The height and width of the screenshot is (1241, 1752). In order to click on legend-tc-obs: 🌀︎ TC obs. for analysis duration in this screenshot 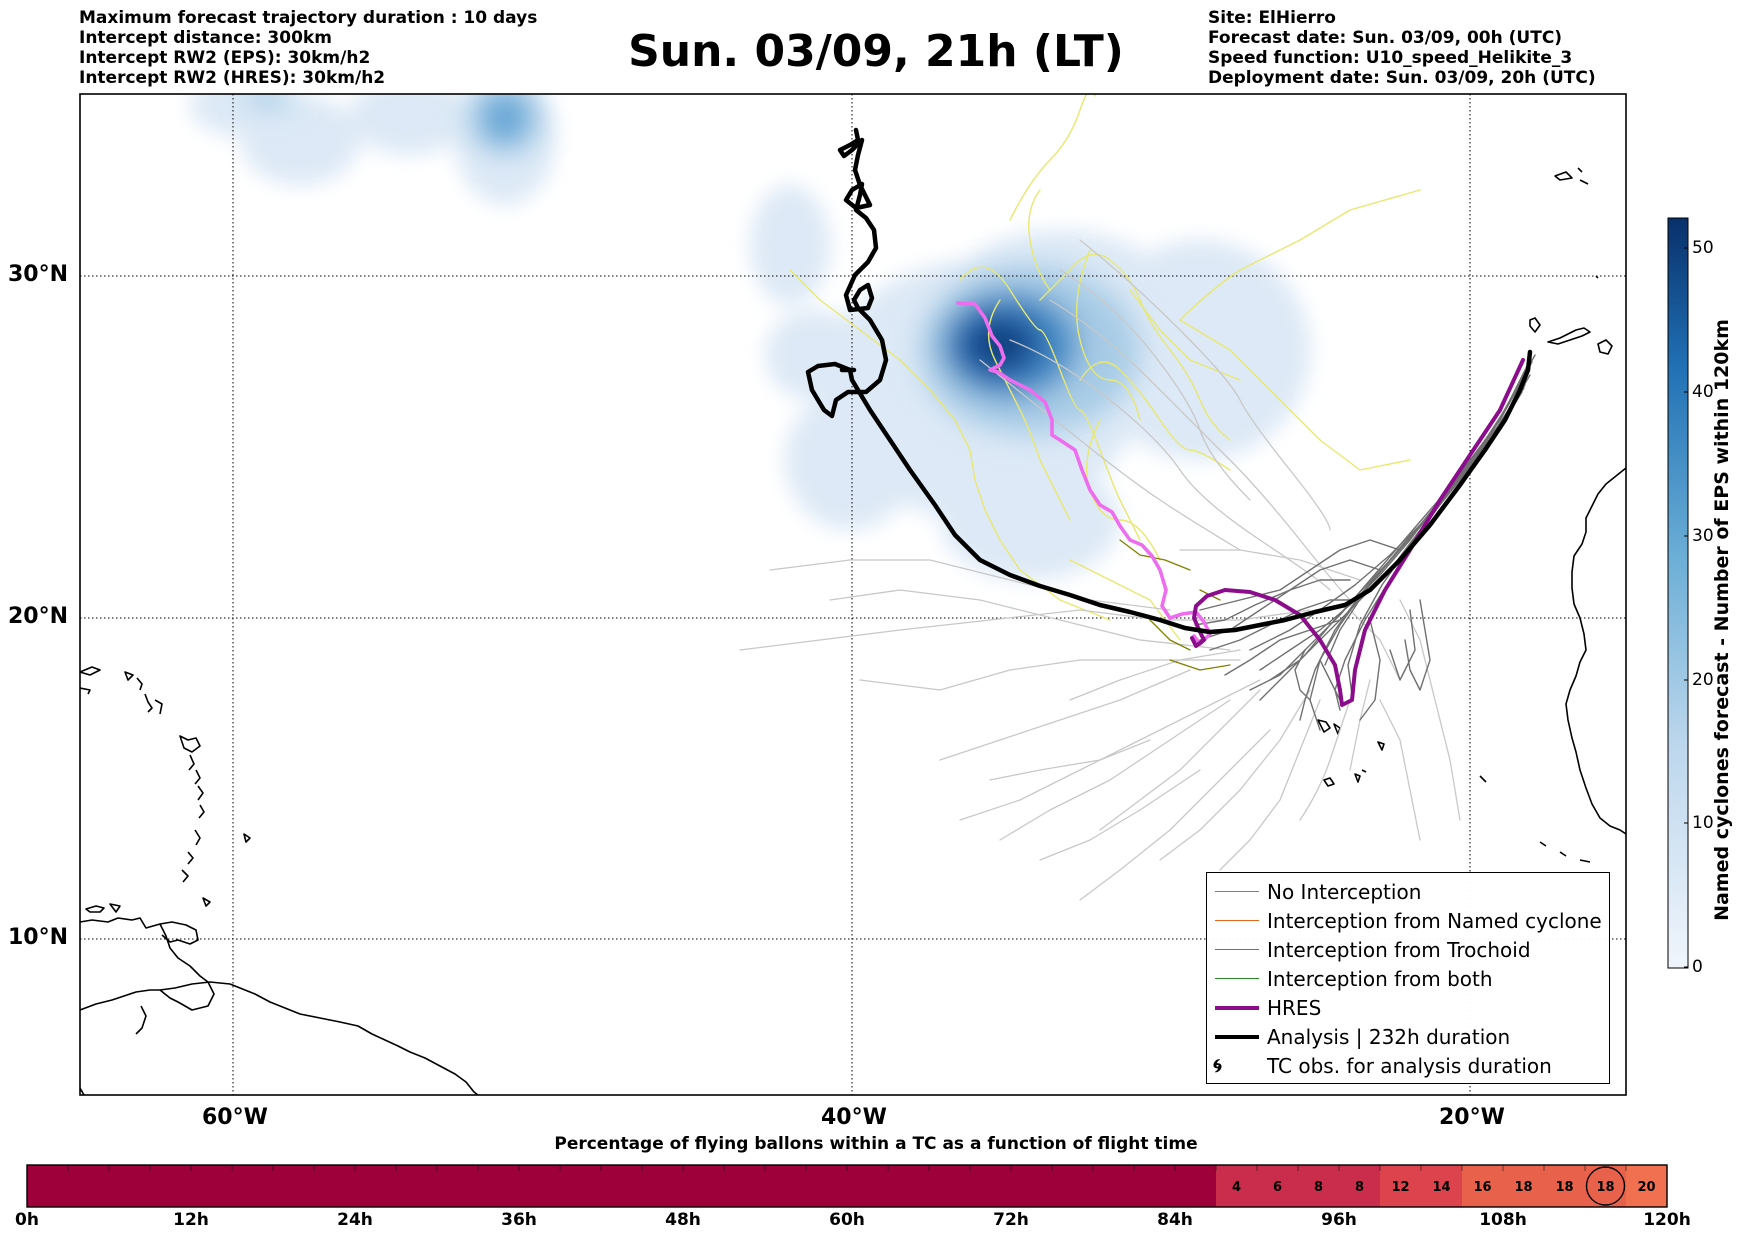, I will do `click(1407, 1066)`.